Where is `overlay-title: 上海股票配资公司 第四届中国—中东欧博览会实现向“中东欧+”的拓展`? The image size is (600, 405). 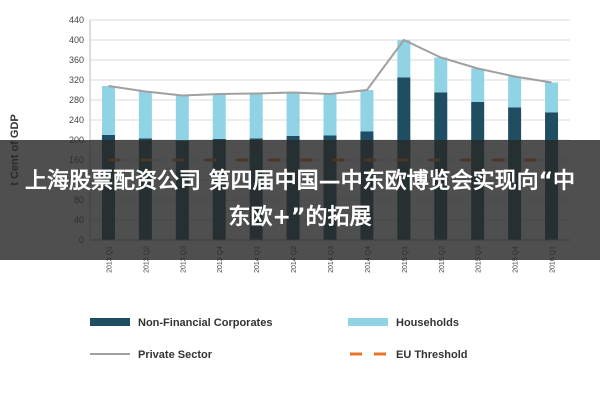 overlay-title: 上海股票配资公司 第四届中国—中东欧博览会实现向“中东欧+”的拓展 is located at coordinates (300, 199).